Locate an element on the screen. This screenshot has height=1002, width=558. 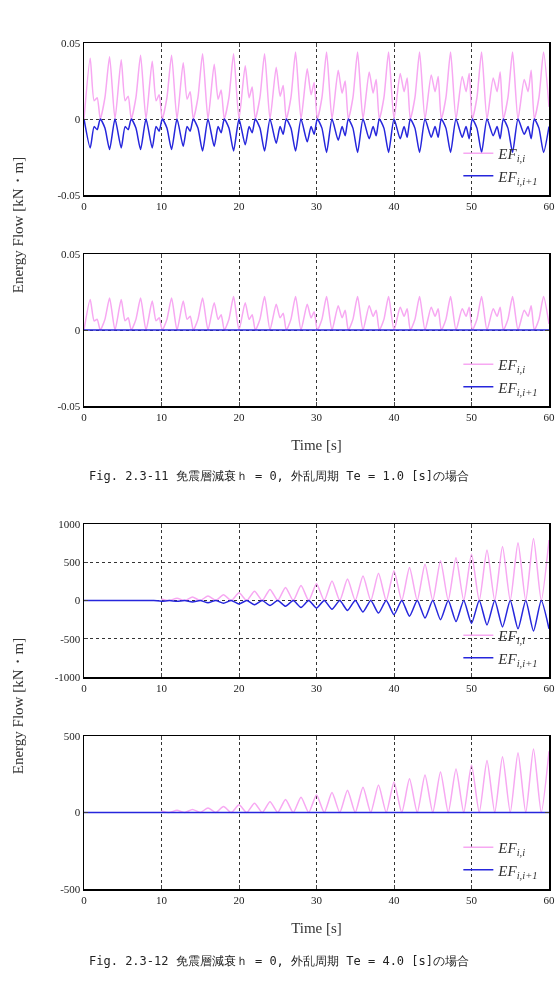
caption: Fig. 2.3-11 免震層減衰ｈ = 0, 外乱周期 Te = 1.0 [s]の場合 is located at coordinates (279, 476).